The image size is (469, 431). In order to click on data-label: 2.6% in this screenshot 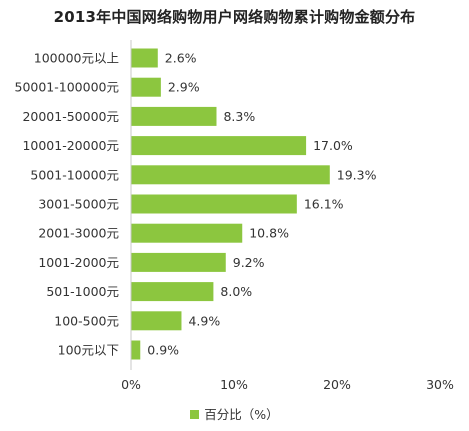, I will do `click(181, 58)`.